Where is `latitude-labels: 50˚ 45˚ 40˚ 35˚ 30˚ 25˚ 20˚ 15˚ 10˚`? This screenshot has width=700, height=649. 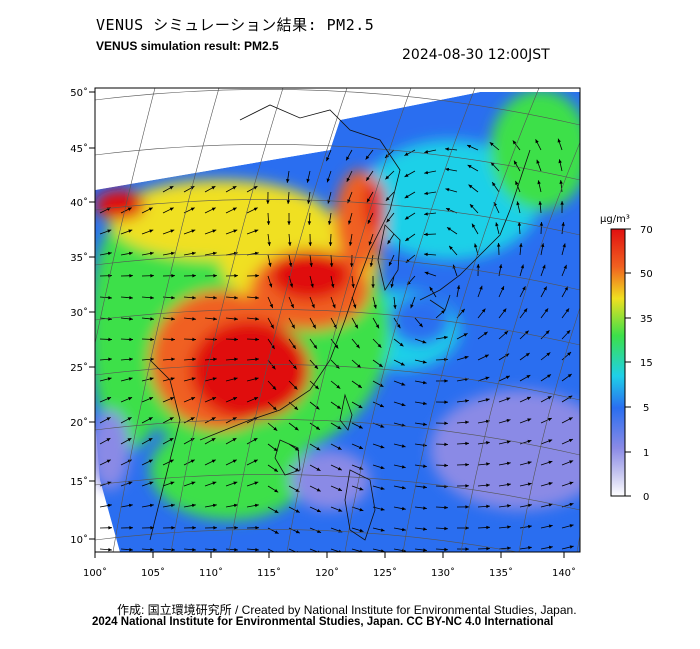 latitude-labels: 50˚ 45˚ 40˚ 35˚ 30˚ 25˚ 20˚ 15˚ 10˚ is located at coordinates (79, 316).